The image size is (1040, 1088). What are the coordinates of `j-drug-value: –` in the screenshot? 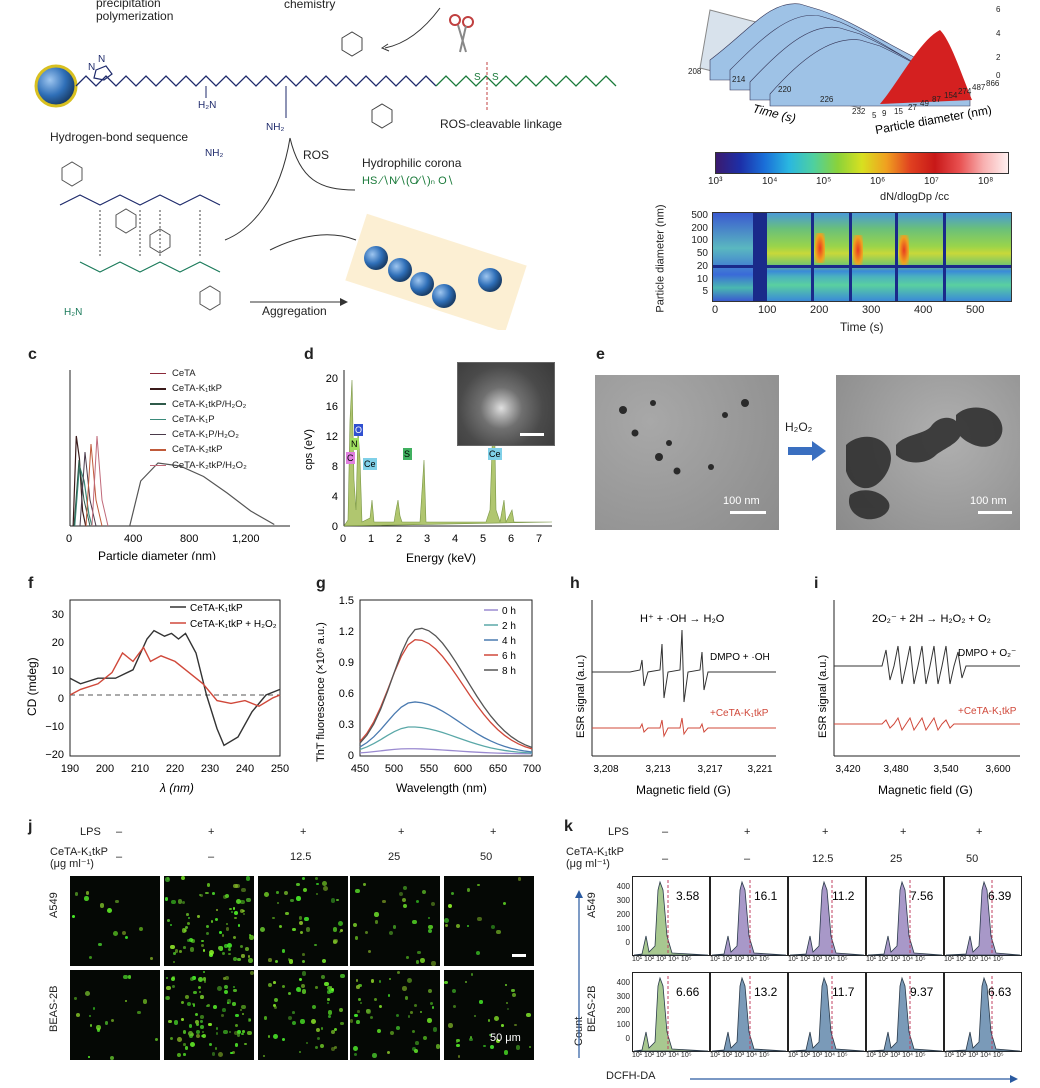 It's located at (211, 857).